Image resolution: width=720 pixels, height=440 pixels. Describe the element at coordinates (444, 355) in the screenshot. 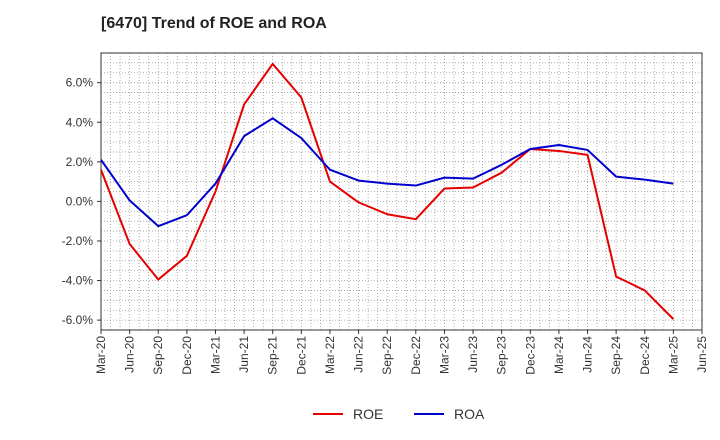

I see `x-tick-label: Mar-23` at that location.